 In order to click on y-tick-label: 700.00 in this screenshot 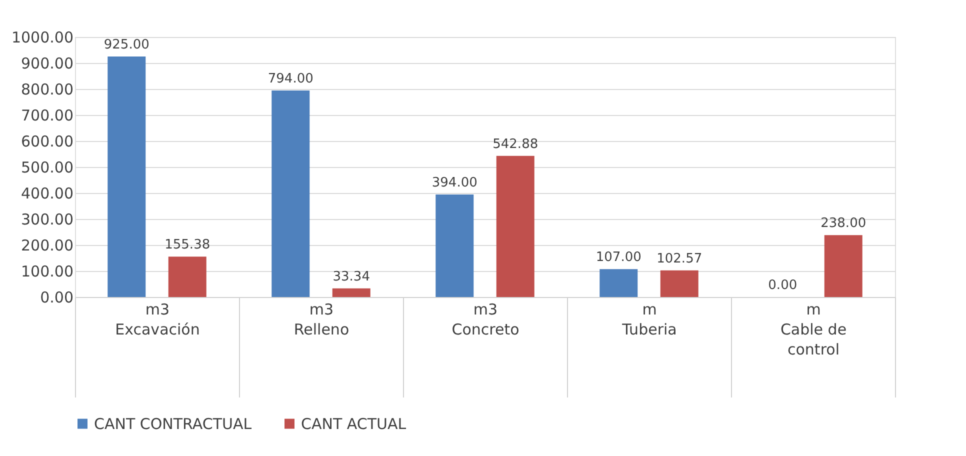, I will do `click(47, 115)`.